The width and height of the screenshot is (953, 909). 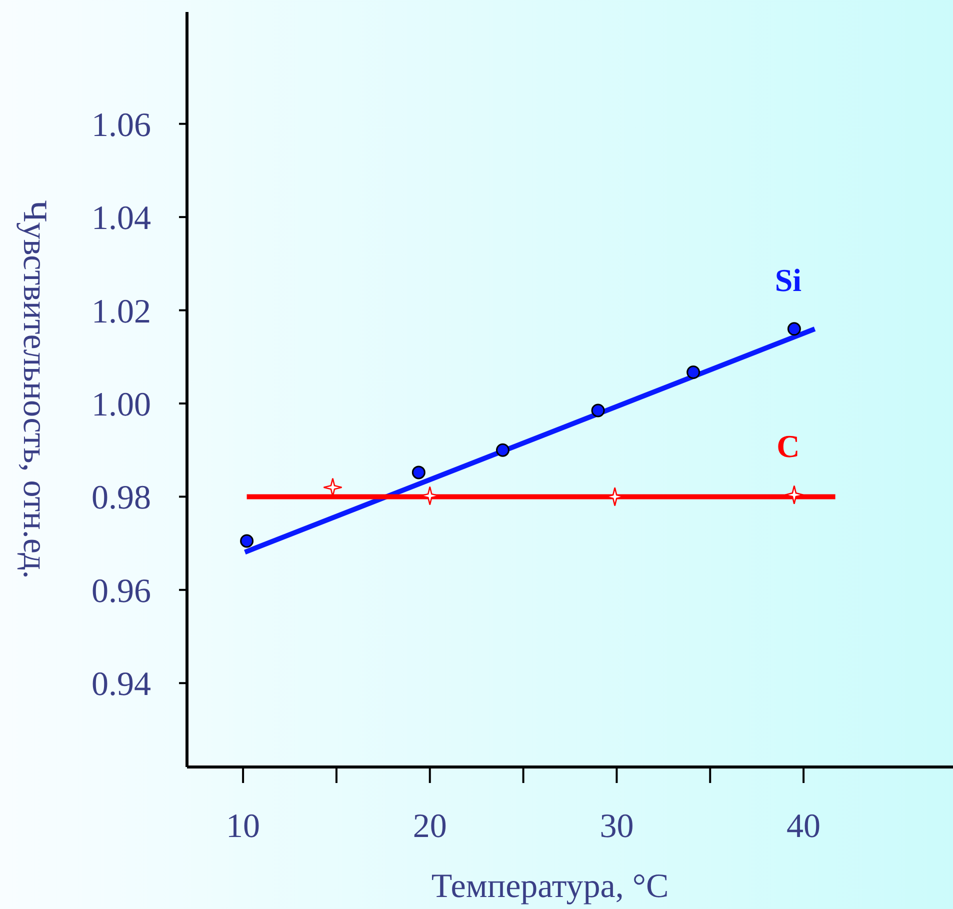 I want to click on y-tick-label: 0.98, so click(x=121, y=498).